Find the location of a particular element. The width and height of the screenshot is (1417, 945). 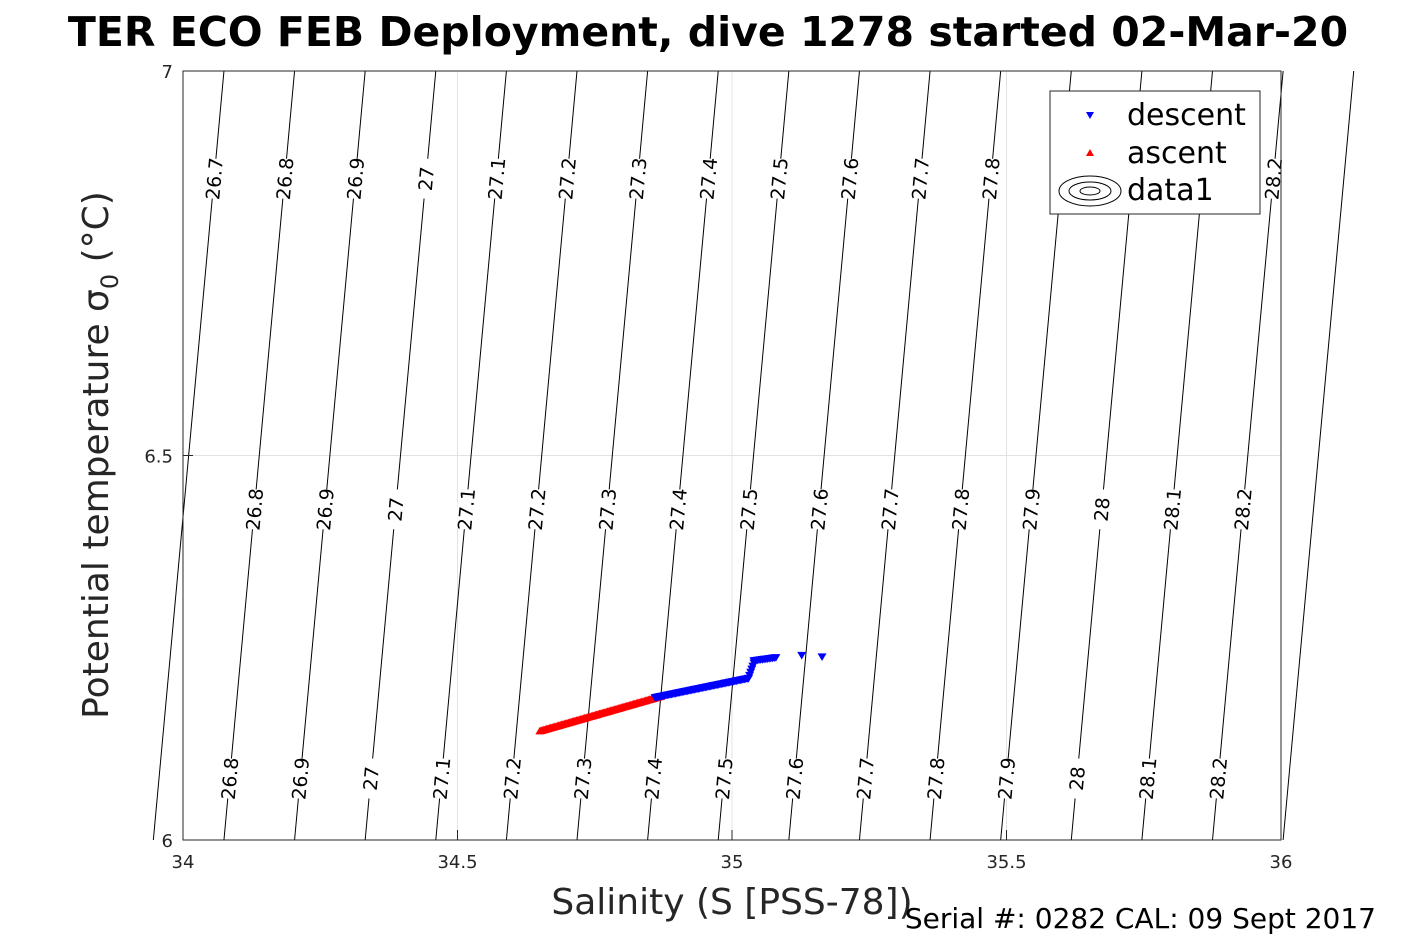

y-axis-label-unit: (°C) is located at coordinates (96, 232).